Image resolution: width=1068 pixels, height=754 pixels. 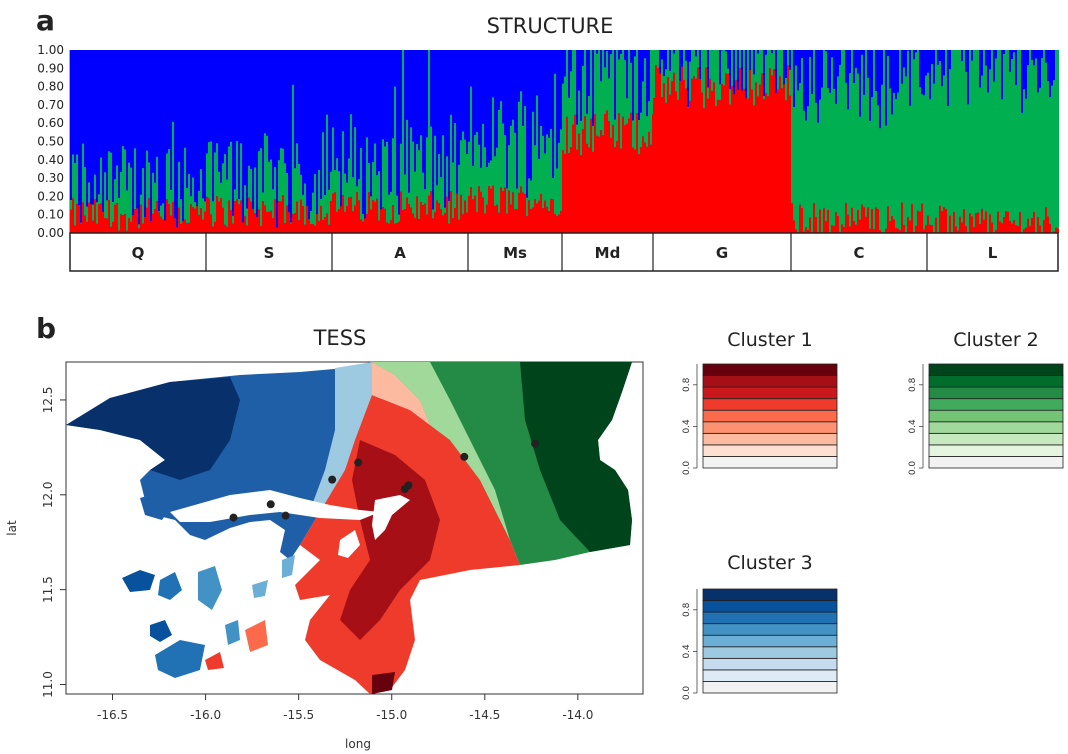 What do you see at coordinates (50, 87) in the screenshot?
I see `structure-y-tick: 0.80` at bounding box center [50, 87].